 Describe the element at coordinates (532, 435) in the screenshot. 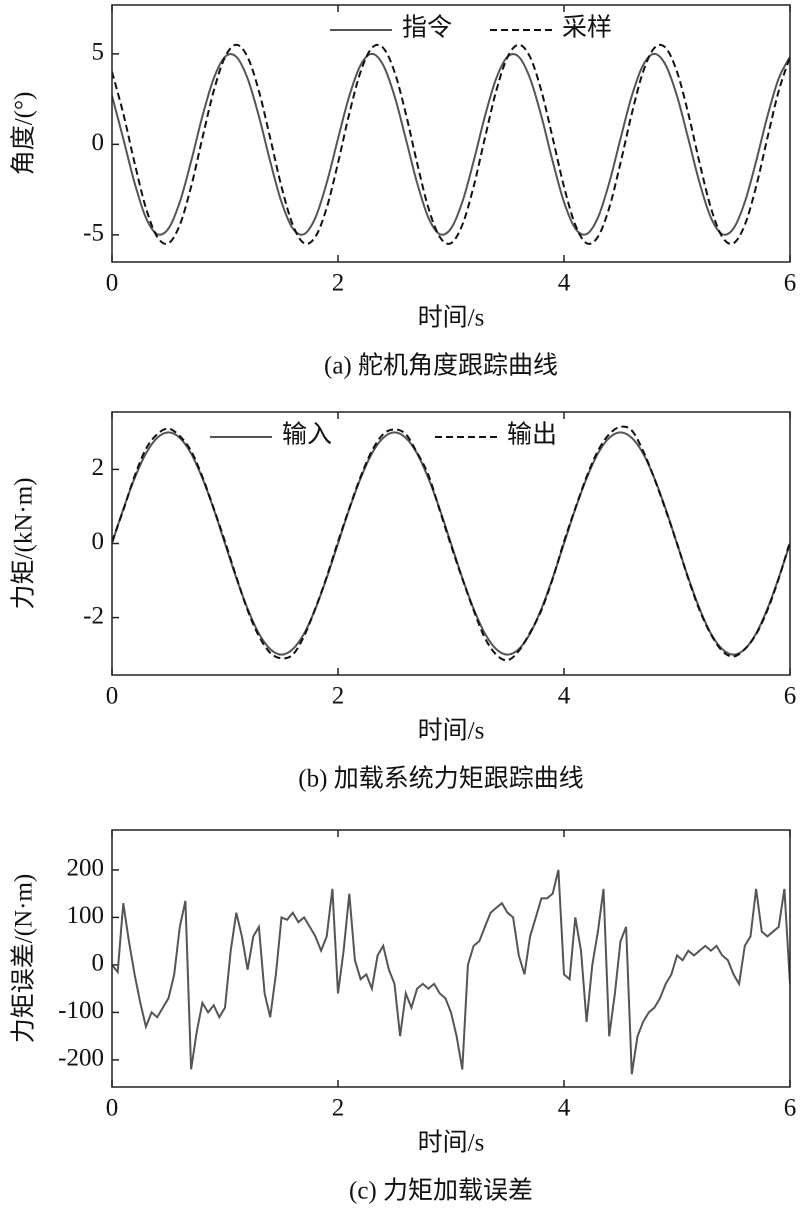

I see `legend-label: 输出` at that location.